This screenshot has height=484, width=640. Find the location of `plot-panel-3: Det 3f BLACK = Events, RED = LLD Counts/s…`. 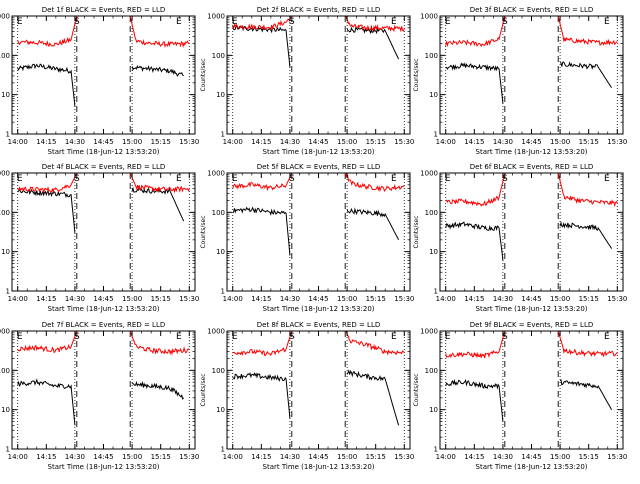

plot-panel-3: Det 3f BLACK = Events, RED = LLD Counts/s… is located at coordinates (520, 81).